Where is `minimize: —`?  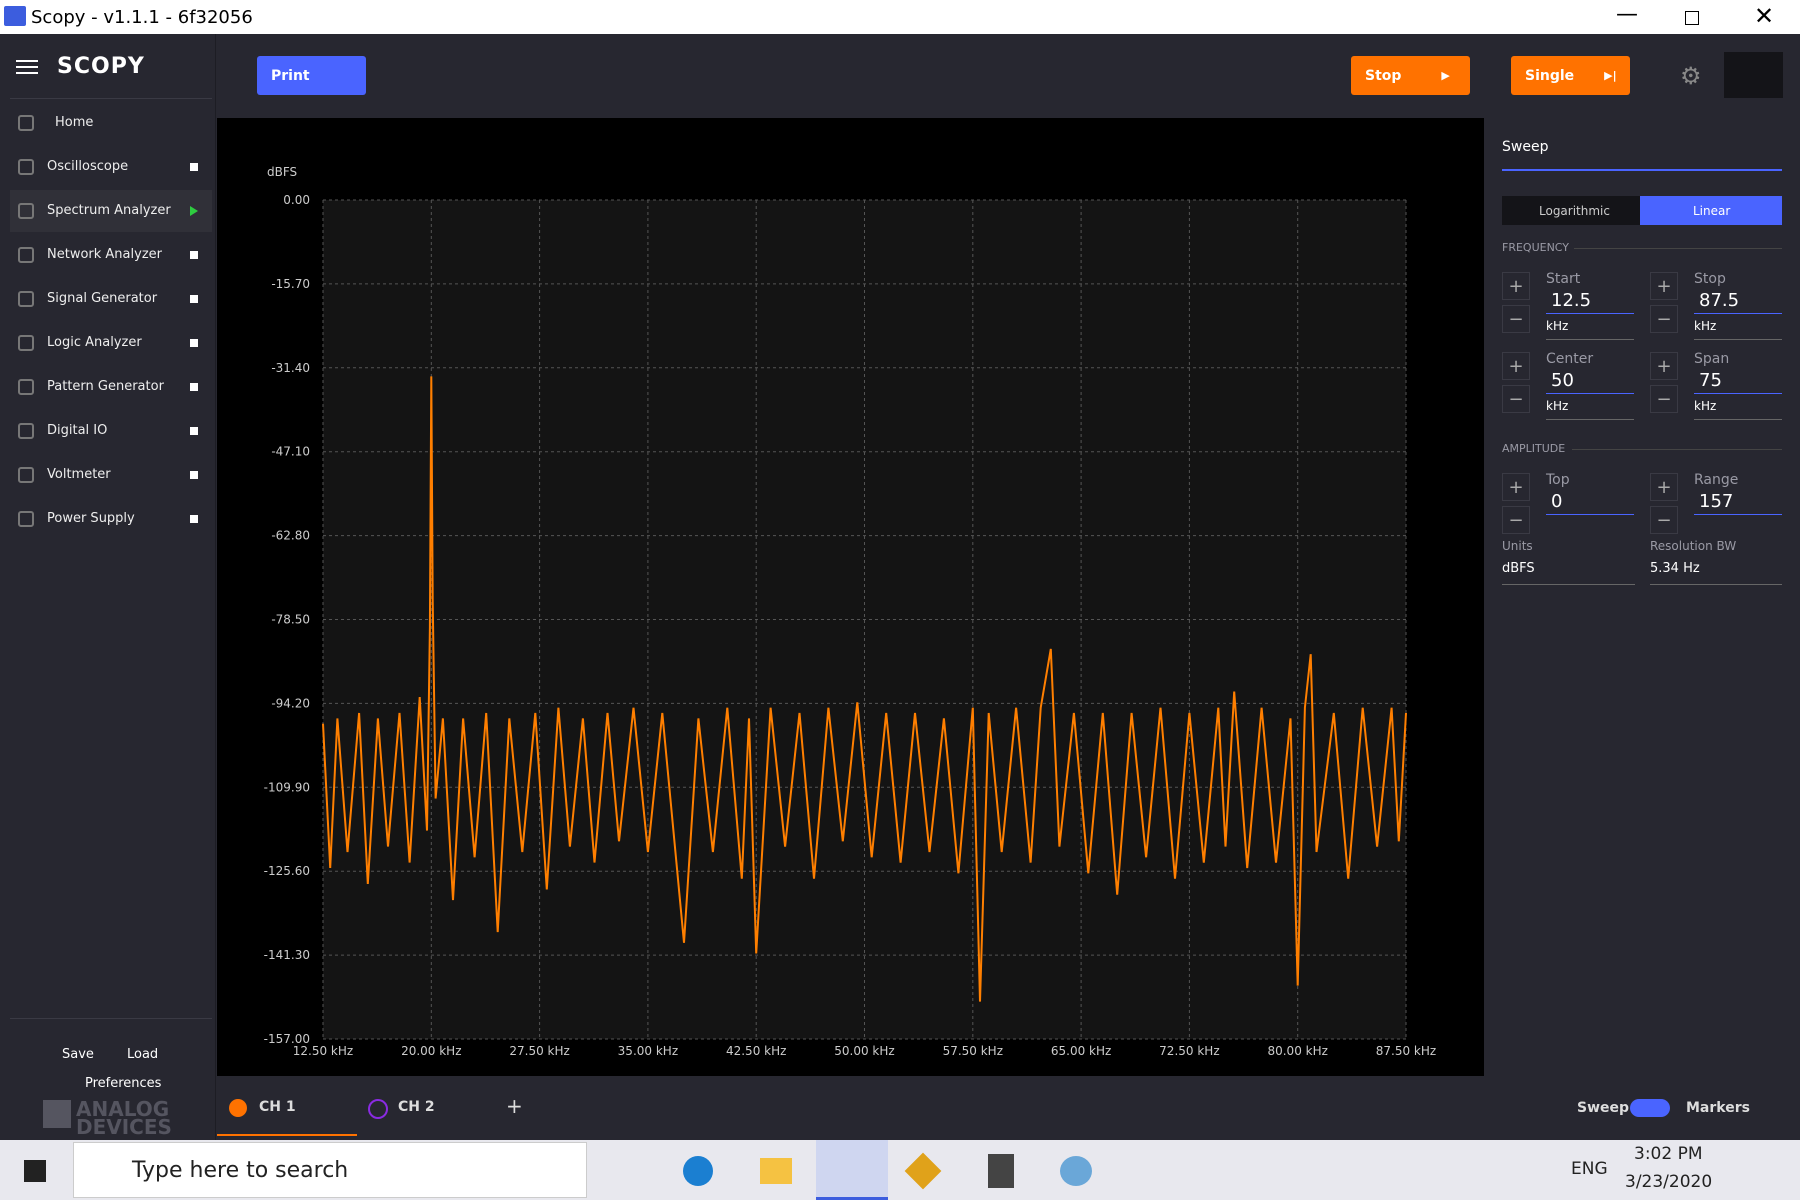
minimize: — is located at coordinates (1627, 14).